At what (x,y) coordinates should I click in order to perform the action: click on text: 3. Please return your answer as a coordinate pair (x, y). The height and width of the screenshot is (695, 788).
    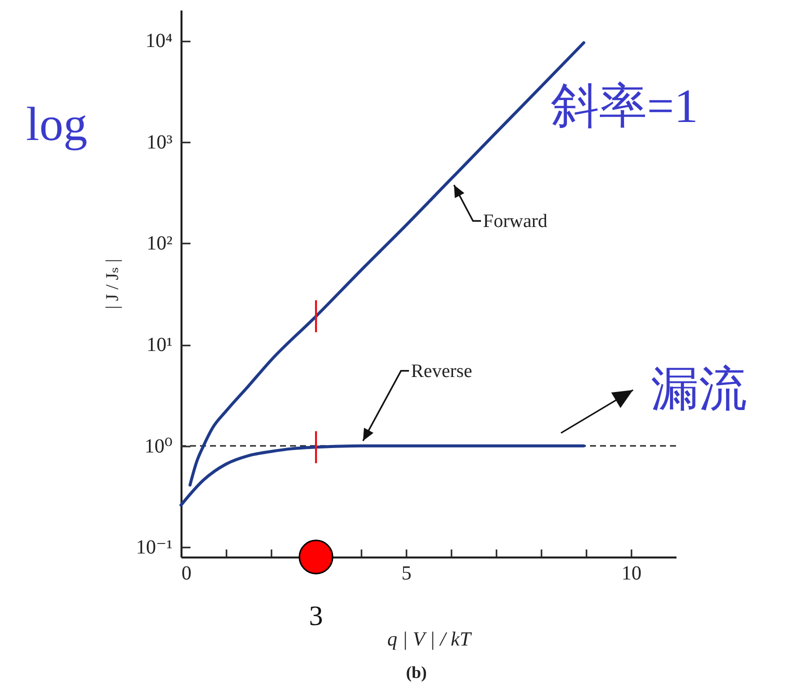
    Looking at the image, I should click on (316, 616).